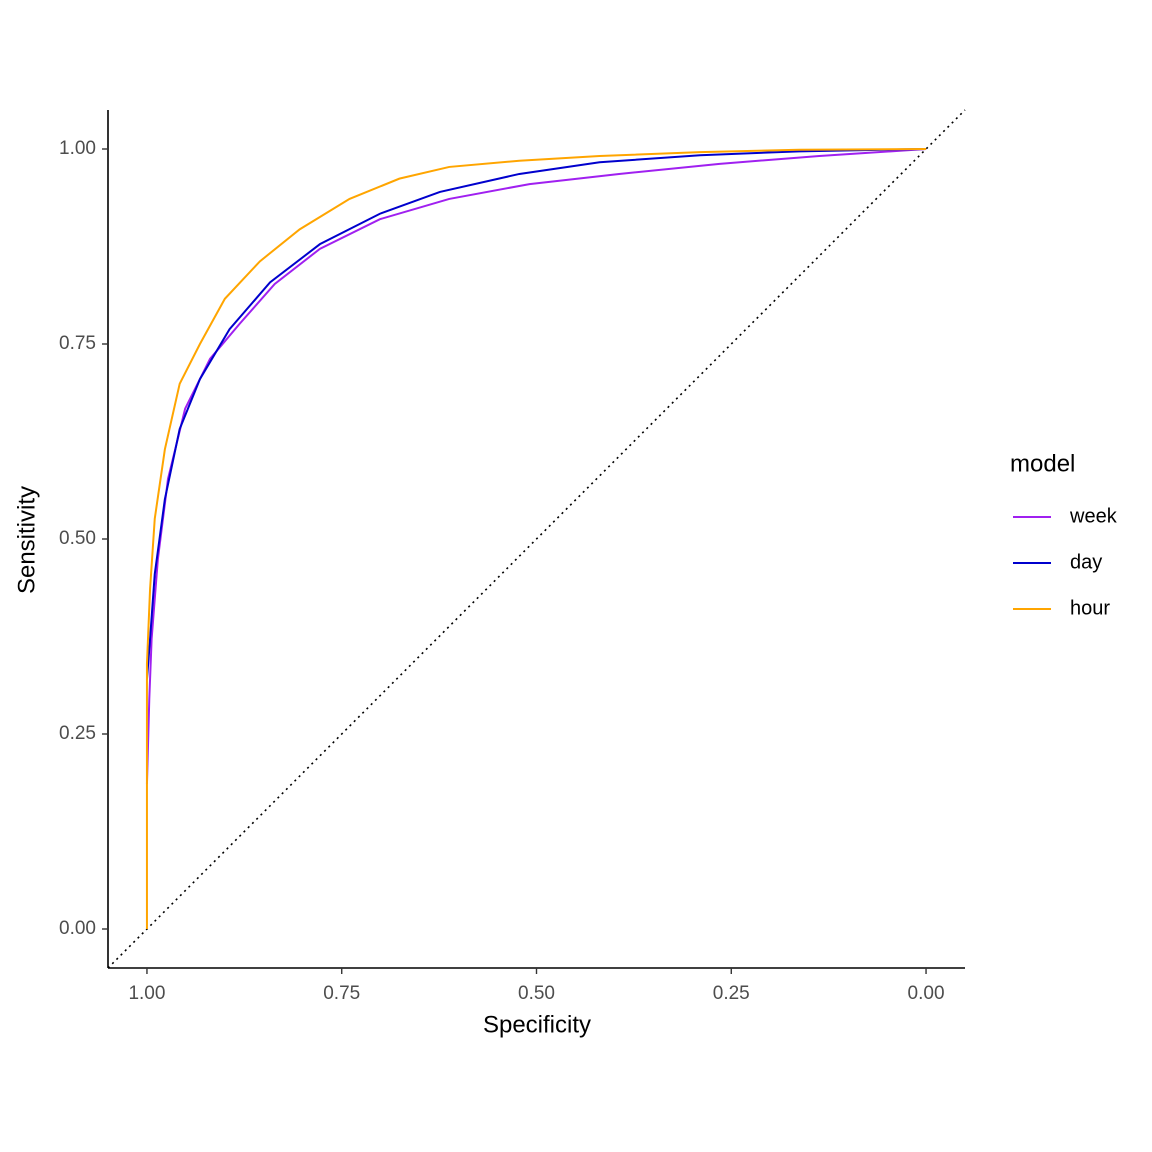 This screenshot has width=1152, height=1152. What do you see at coordinates (536, 993) in the screenshot?
I see `x-tick-label: 0.50` at bounding box center [536, 993].